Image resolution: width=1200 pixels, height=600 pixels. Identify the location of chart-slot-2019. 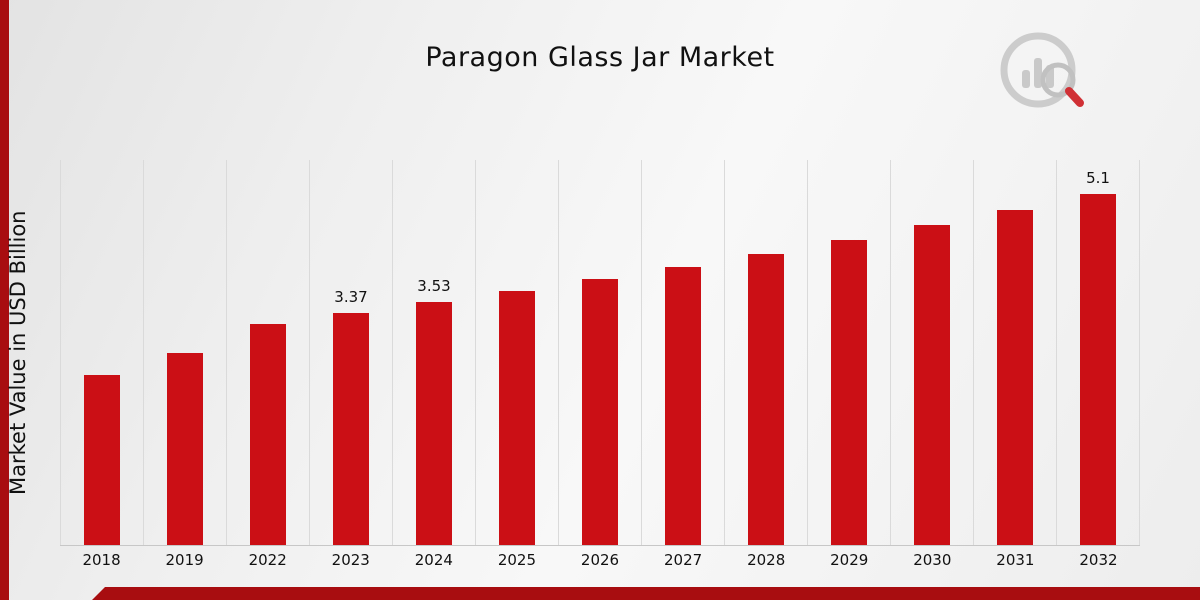
(184, 352).